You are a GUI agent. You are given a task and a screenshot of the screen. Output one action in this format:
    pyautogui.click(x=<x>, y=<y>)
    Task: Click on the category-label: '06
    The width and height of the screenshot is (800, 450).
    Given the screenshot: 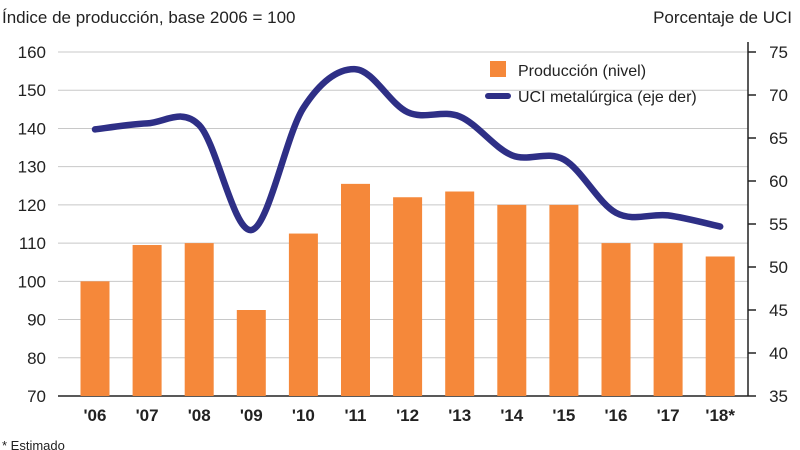 What is the action you would take?
    pyautogui.click(x=95, y=415)
    